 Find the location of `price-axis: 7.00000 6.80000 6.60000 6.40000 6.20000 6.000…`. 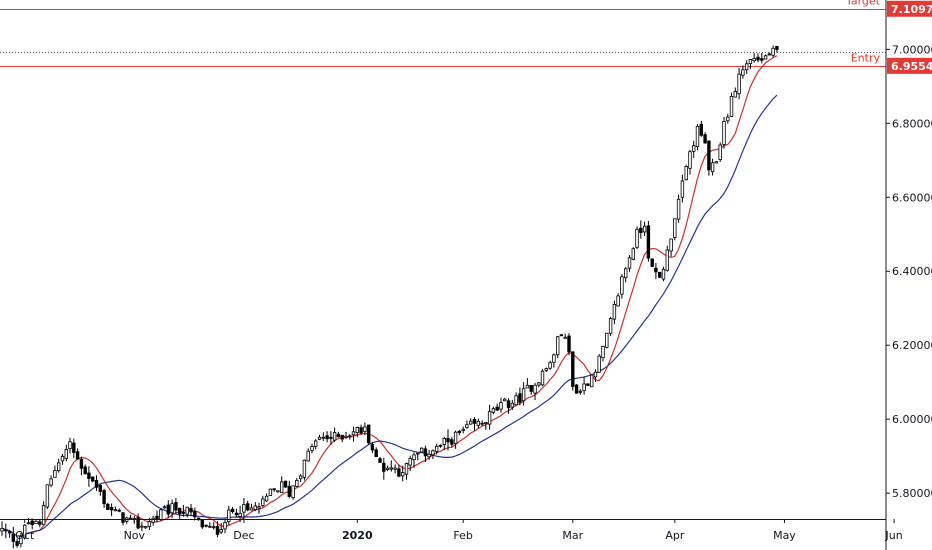

price-axis: 7.00000 6.80000 6.60000 6.40000 6.20000 6.000… is located at coordinates (909, 271).